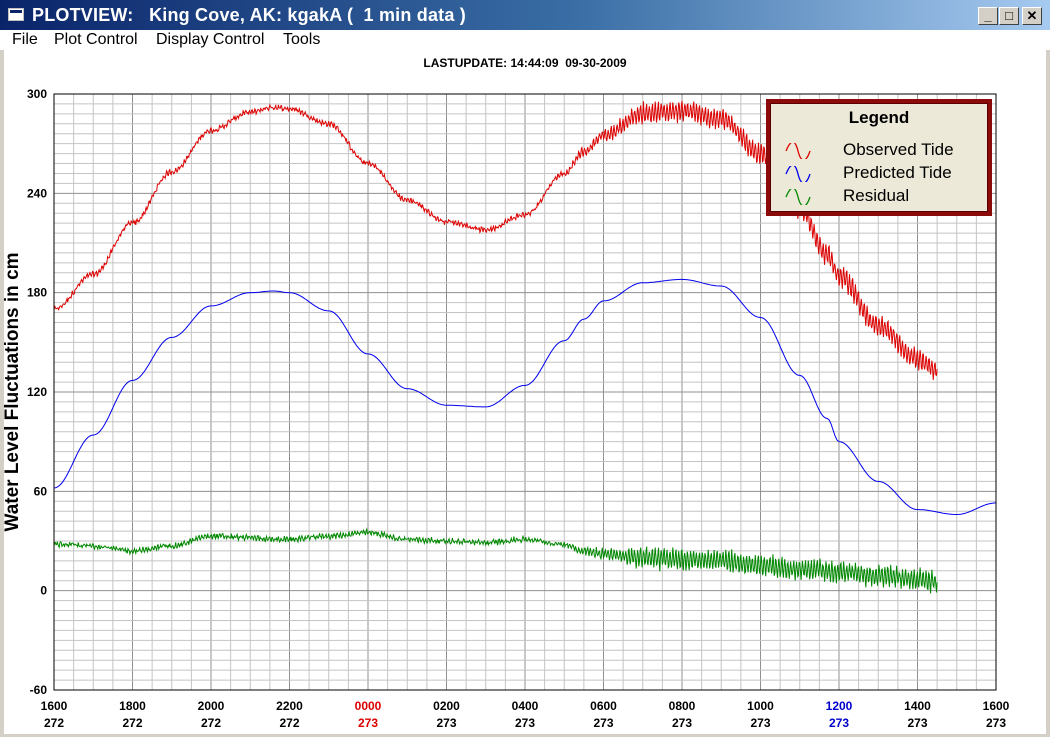 The height and width of the screenshot is (737, 1050). I want to click on window-frame-bottom, so click(525, 735).